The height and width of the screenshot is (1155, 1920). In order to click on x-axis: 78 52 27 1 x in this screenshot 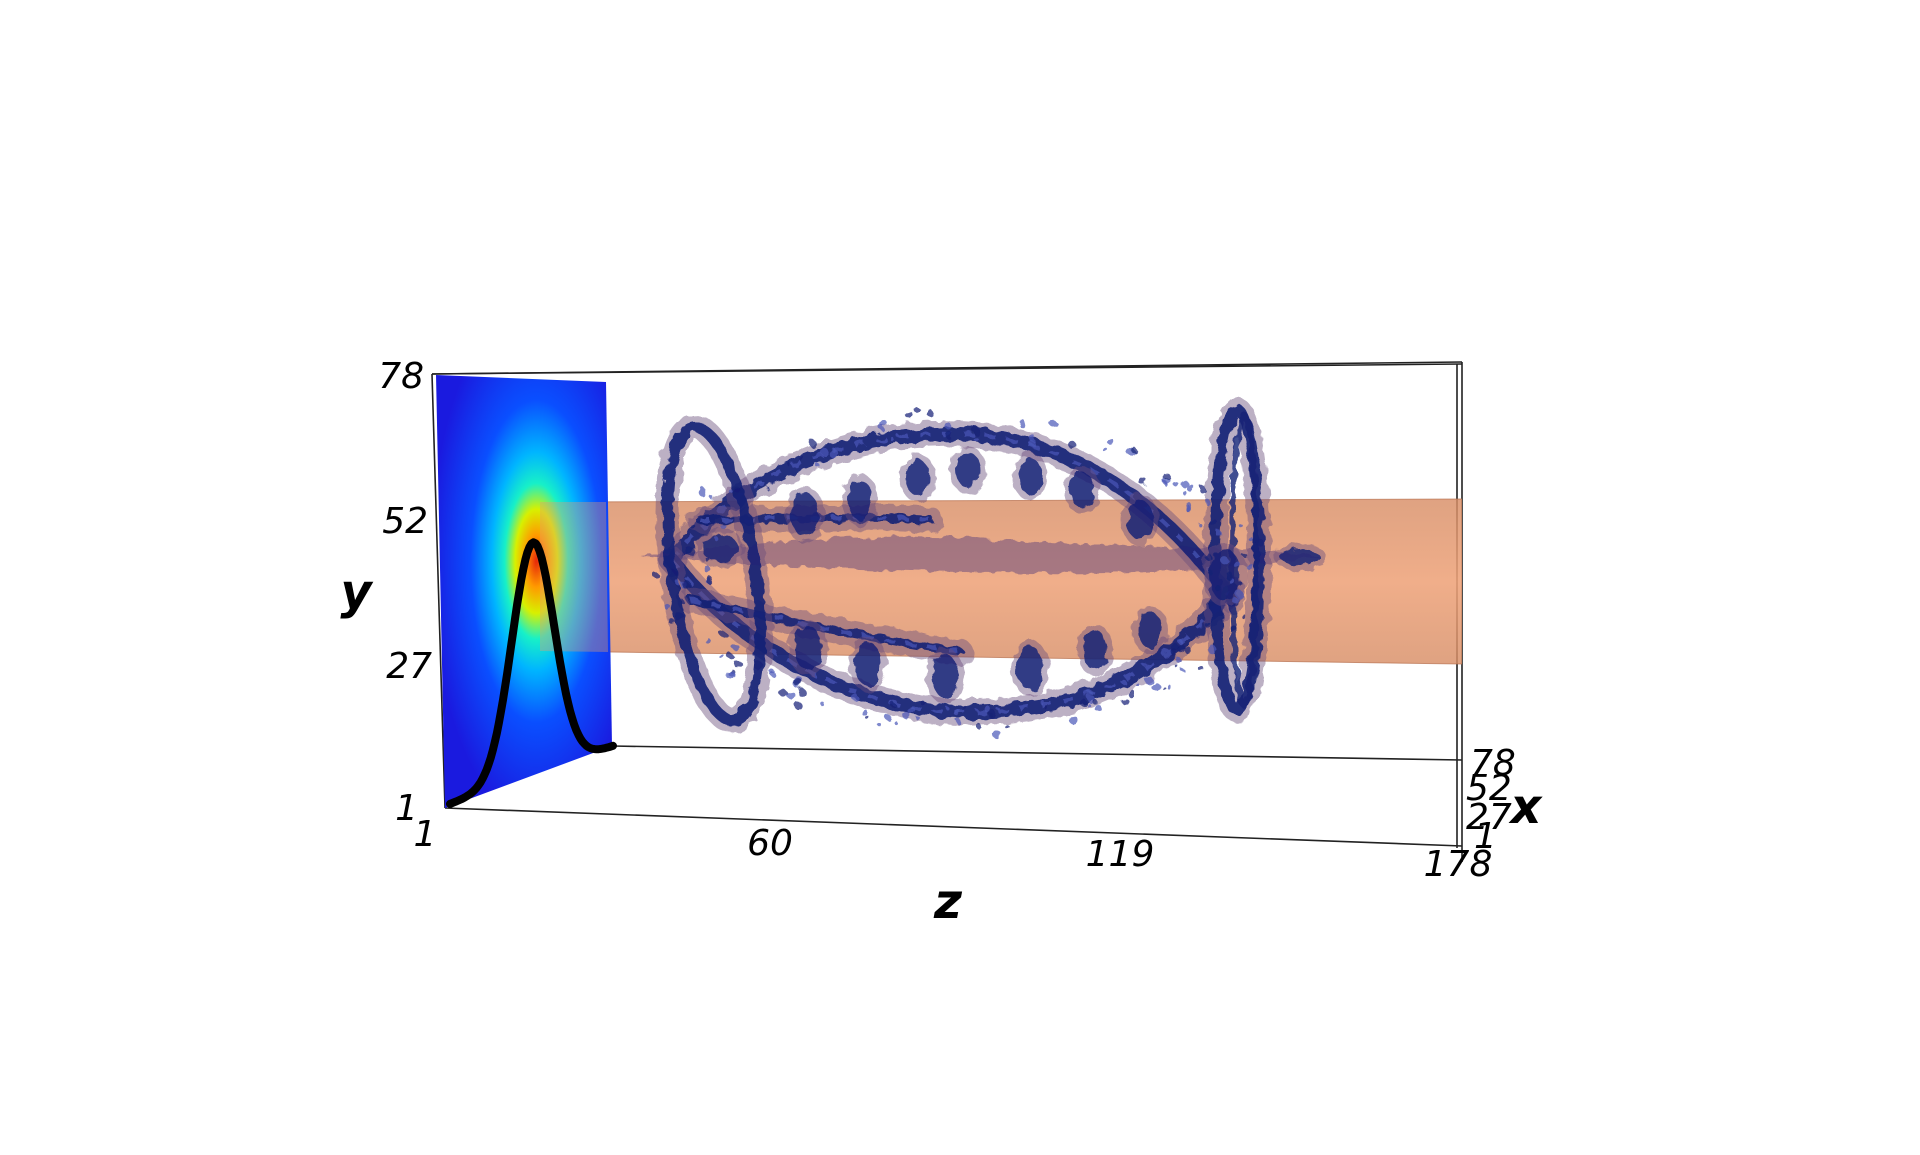, I will do `click(1505, 800)`.